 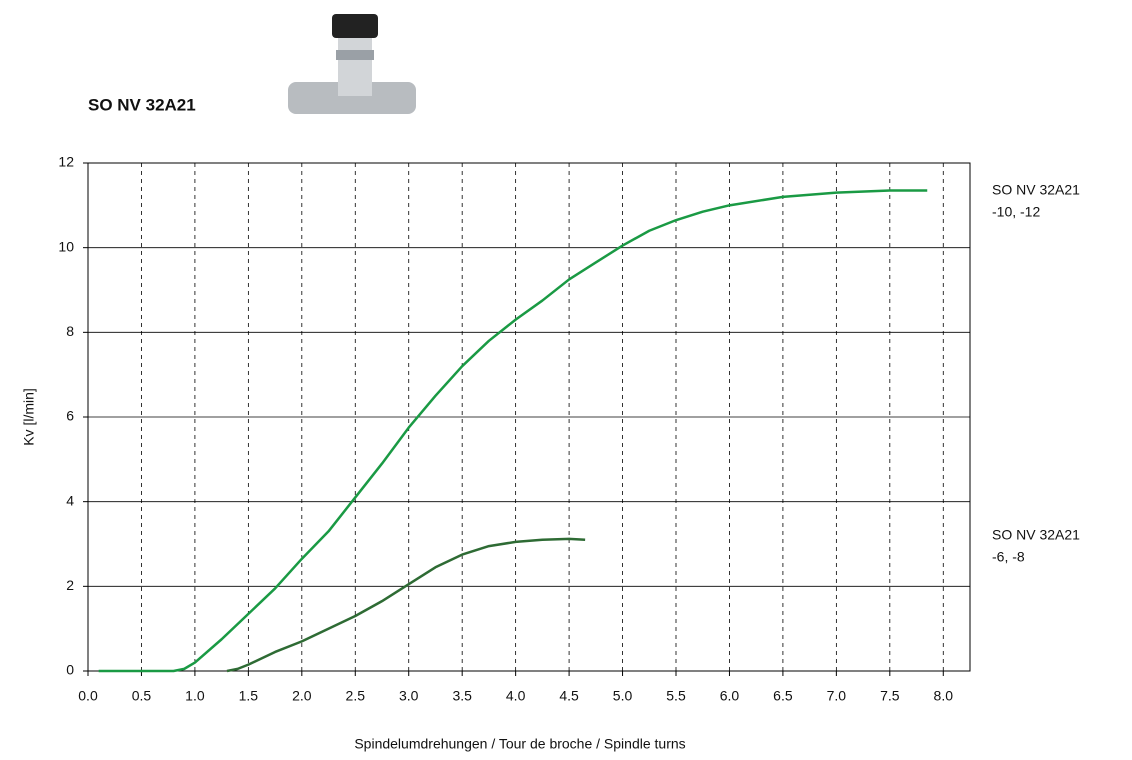 What do you see at coordinates (66, 246) in the screenshot?
I see `y-tick-label: 10` at bounding box center [66, 246].